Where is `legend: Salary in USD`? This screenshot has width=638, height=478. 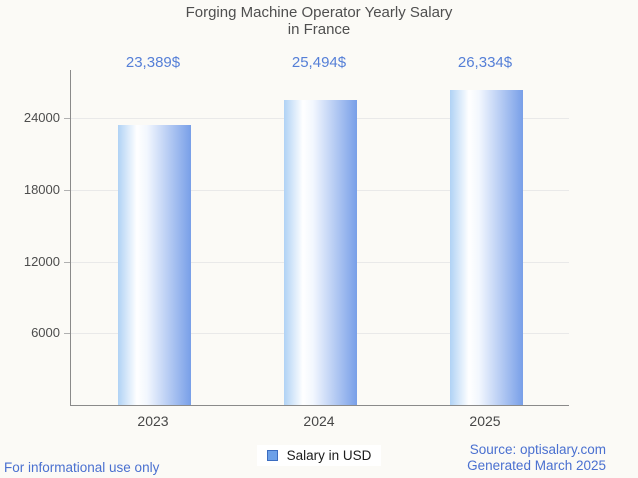 legend: Salary in USD is located at coordinates (319, 455).